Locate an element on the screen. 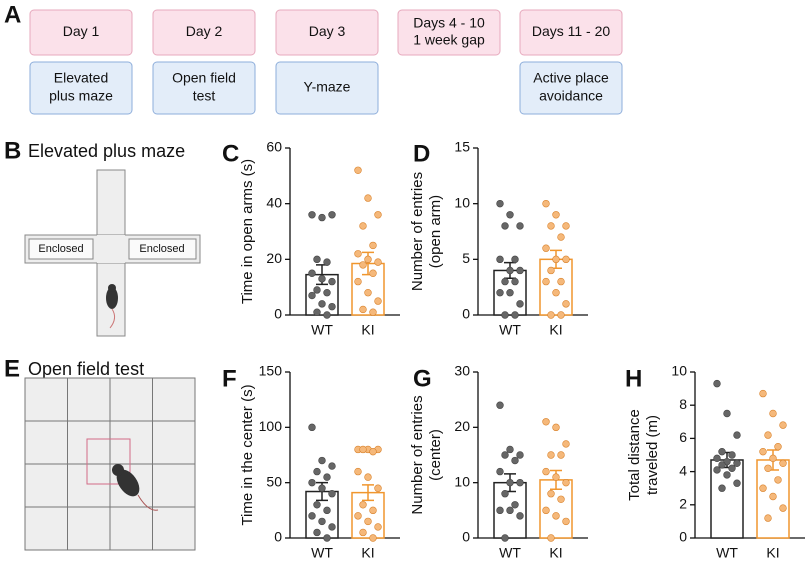 Image resolution: width=810 pixels, height=565 pixels. y-axis-label: Total distance is located at coordinates (634, 455).